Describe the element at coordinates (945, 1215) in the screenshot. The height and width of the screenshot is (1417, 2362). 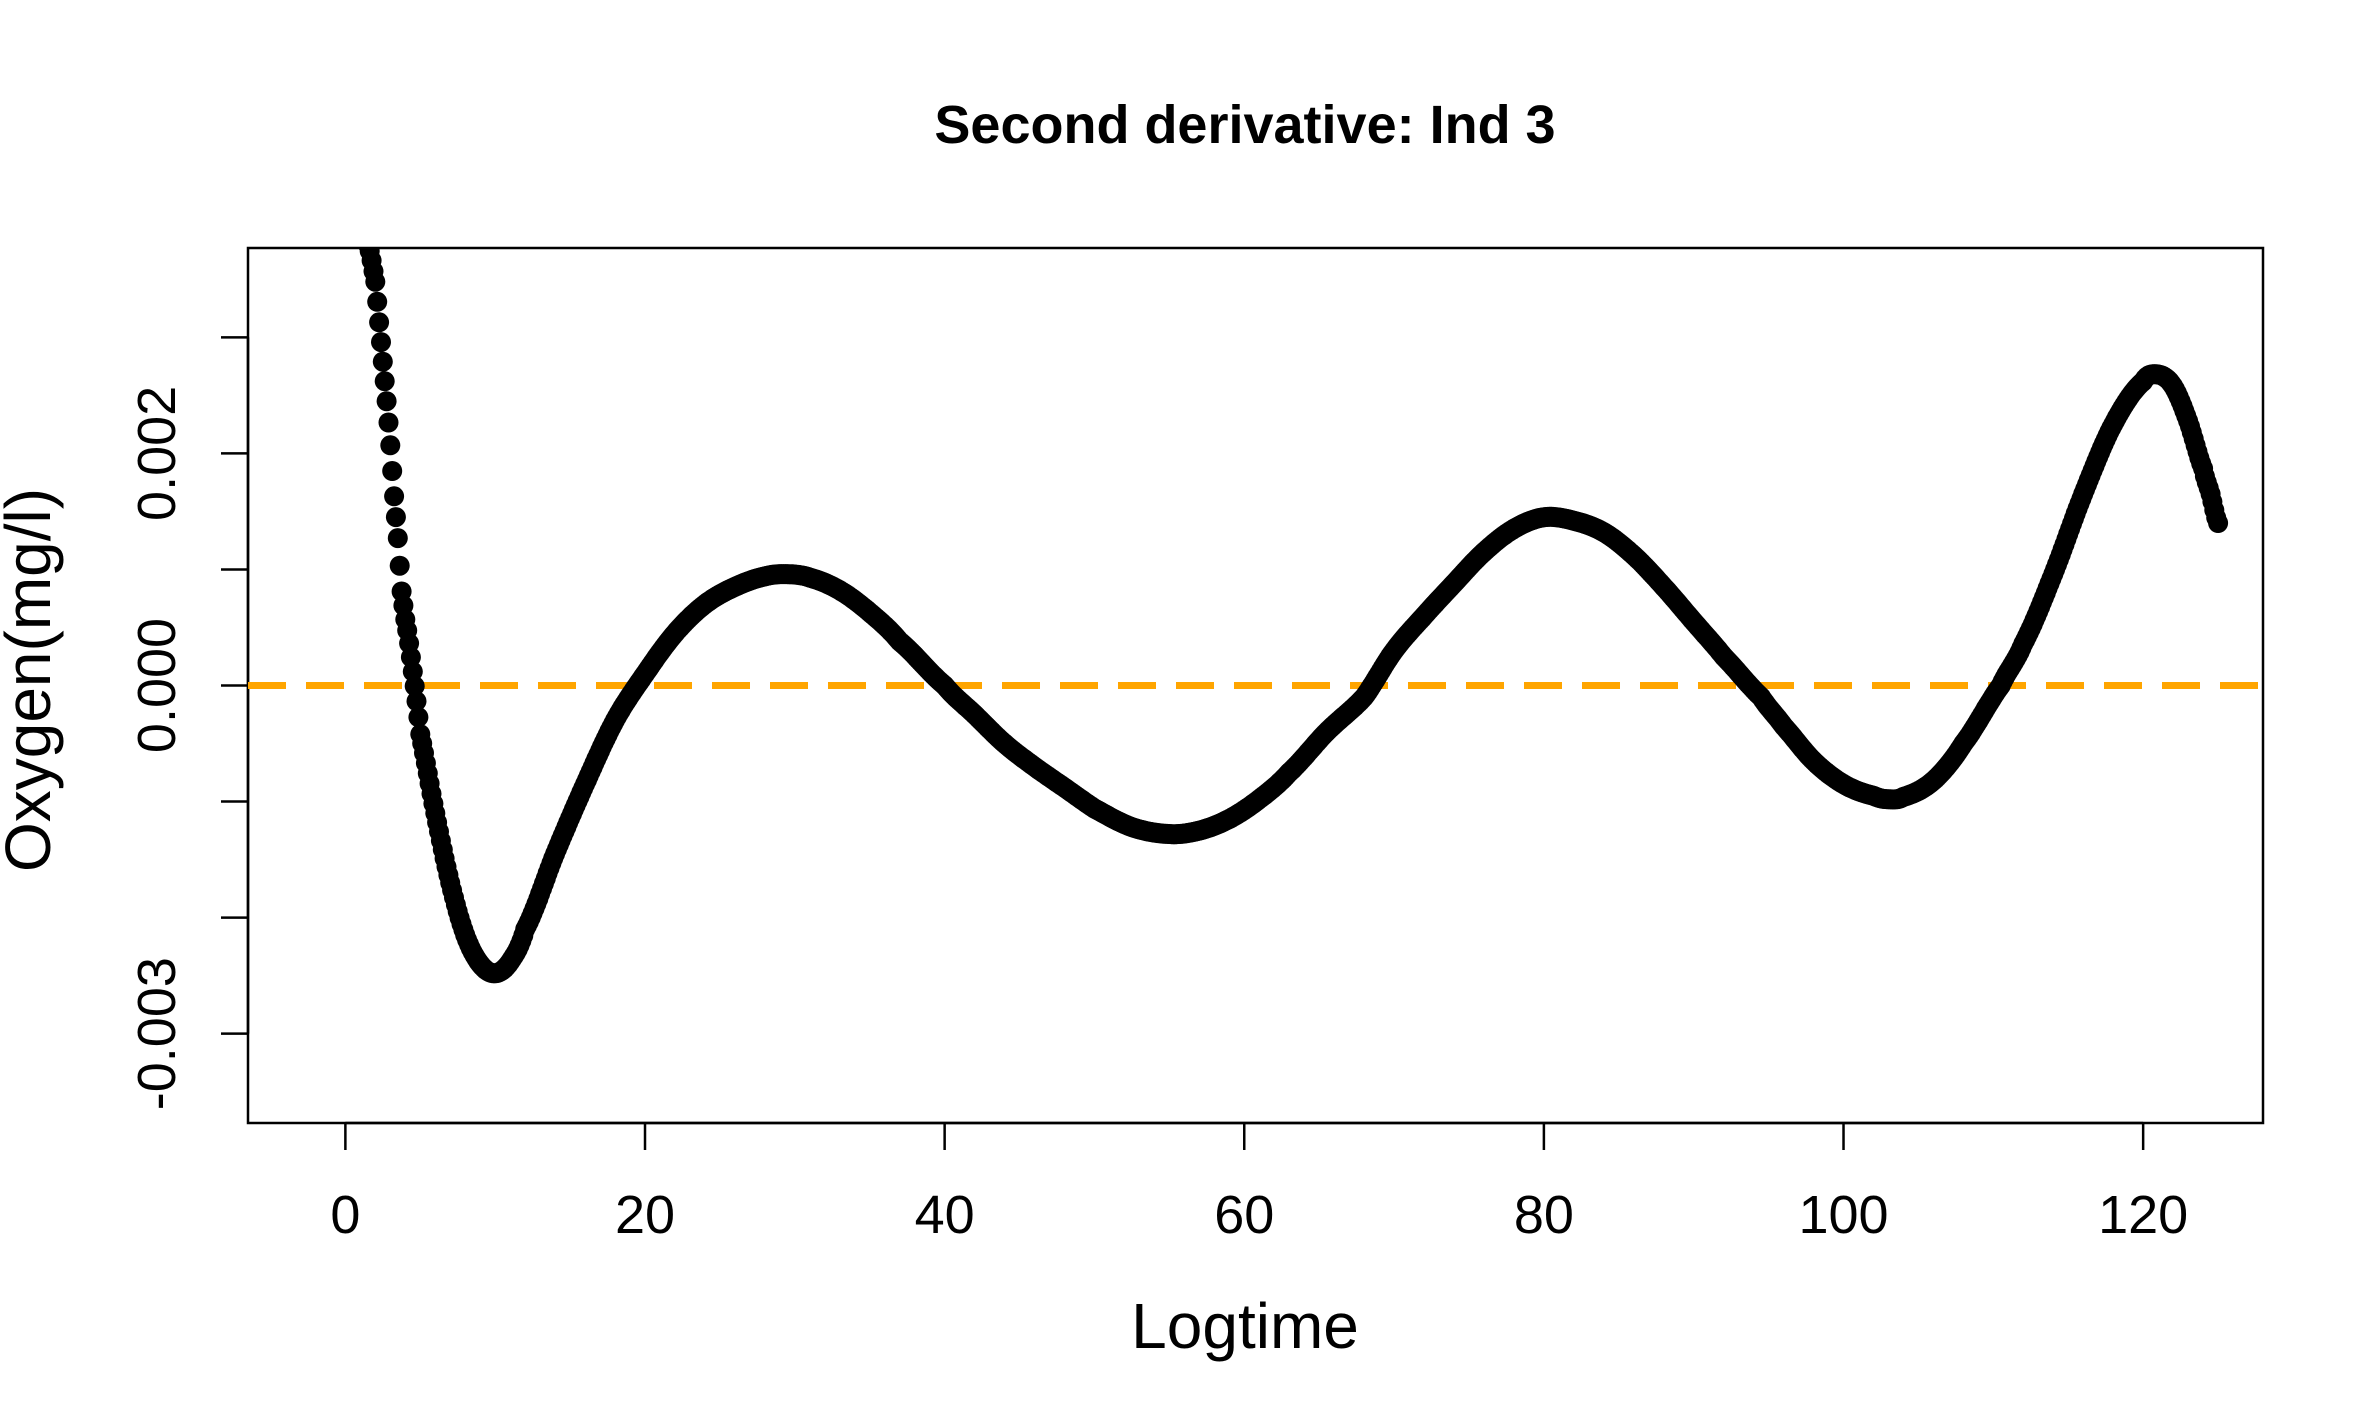
I see `x-tick-label: 40` at that location.